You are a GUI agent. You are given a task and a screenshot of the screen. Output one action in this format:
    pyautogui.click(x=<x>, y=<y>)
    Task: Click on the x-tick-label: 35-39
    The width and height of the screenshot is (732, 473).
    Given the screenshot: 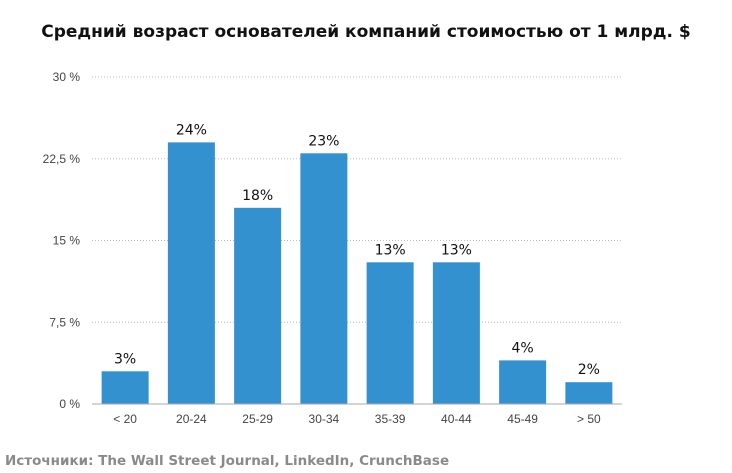 What is the action you would take?
    pyautogui.click(x=390, y=419)
    